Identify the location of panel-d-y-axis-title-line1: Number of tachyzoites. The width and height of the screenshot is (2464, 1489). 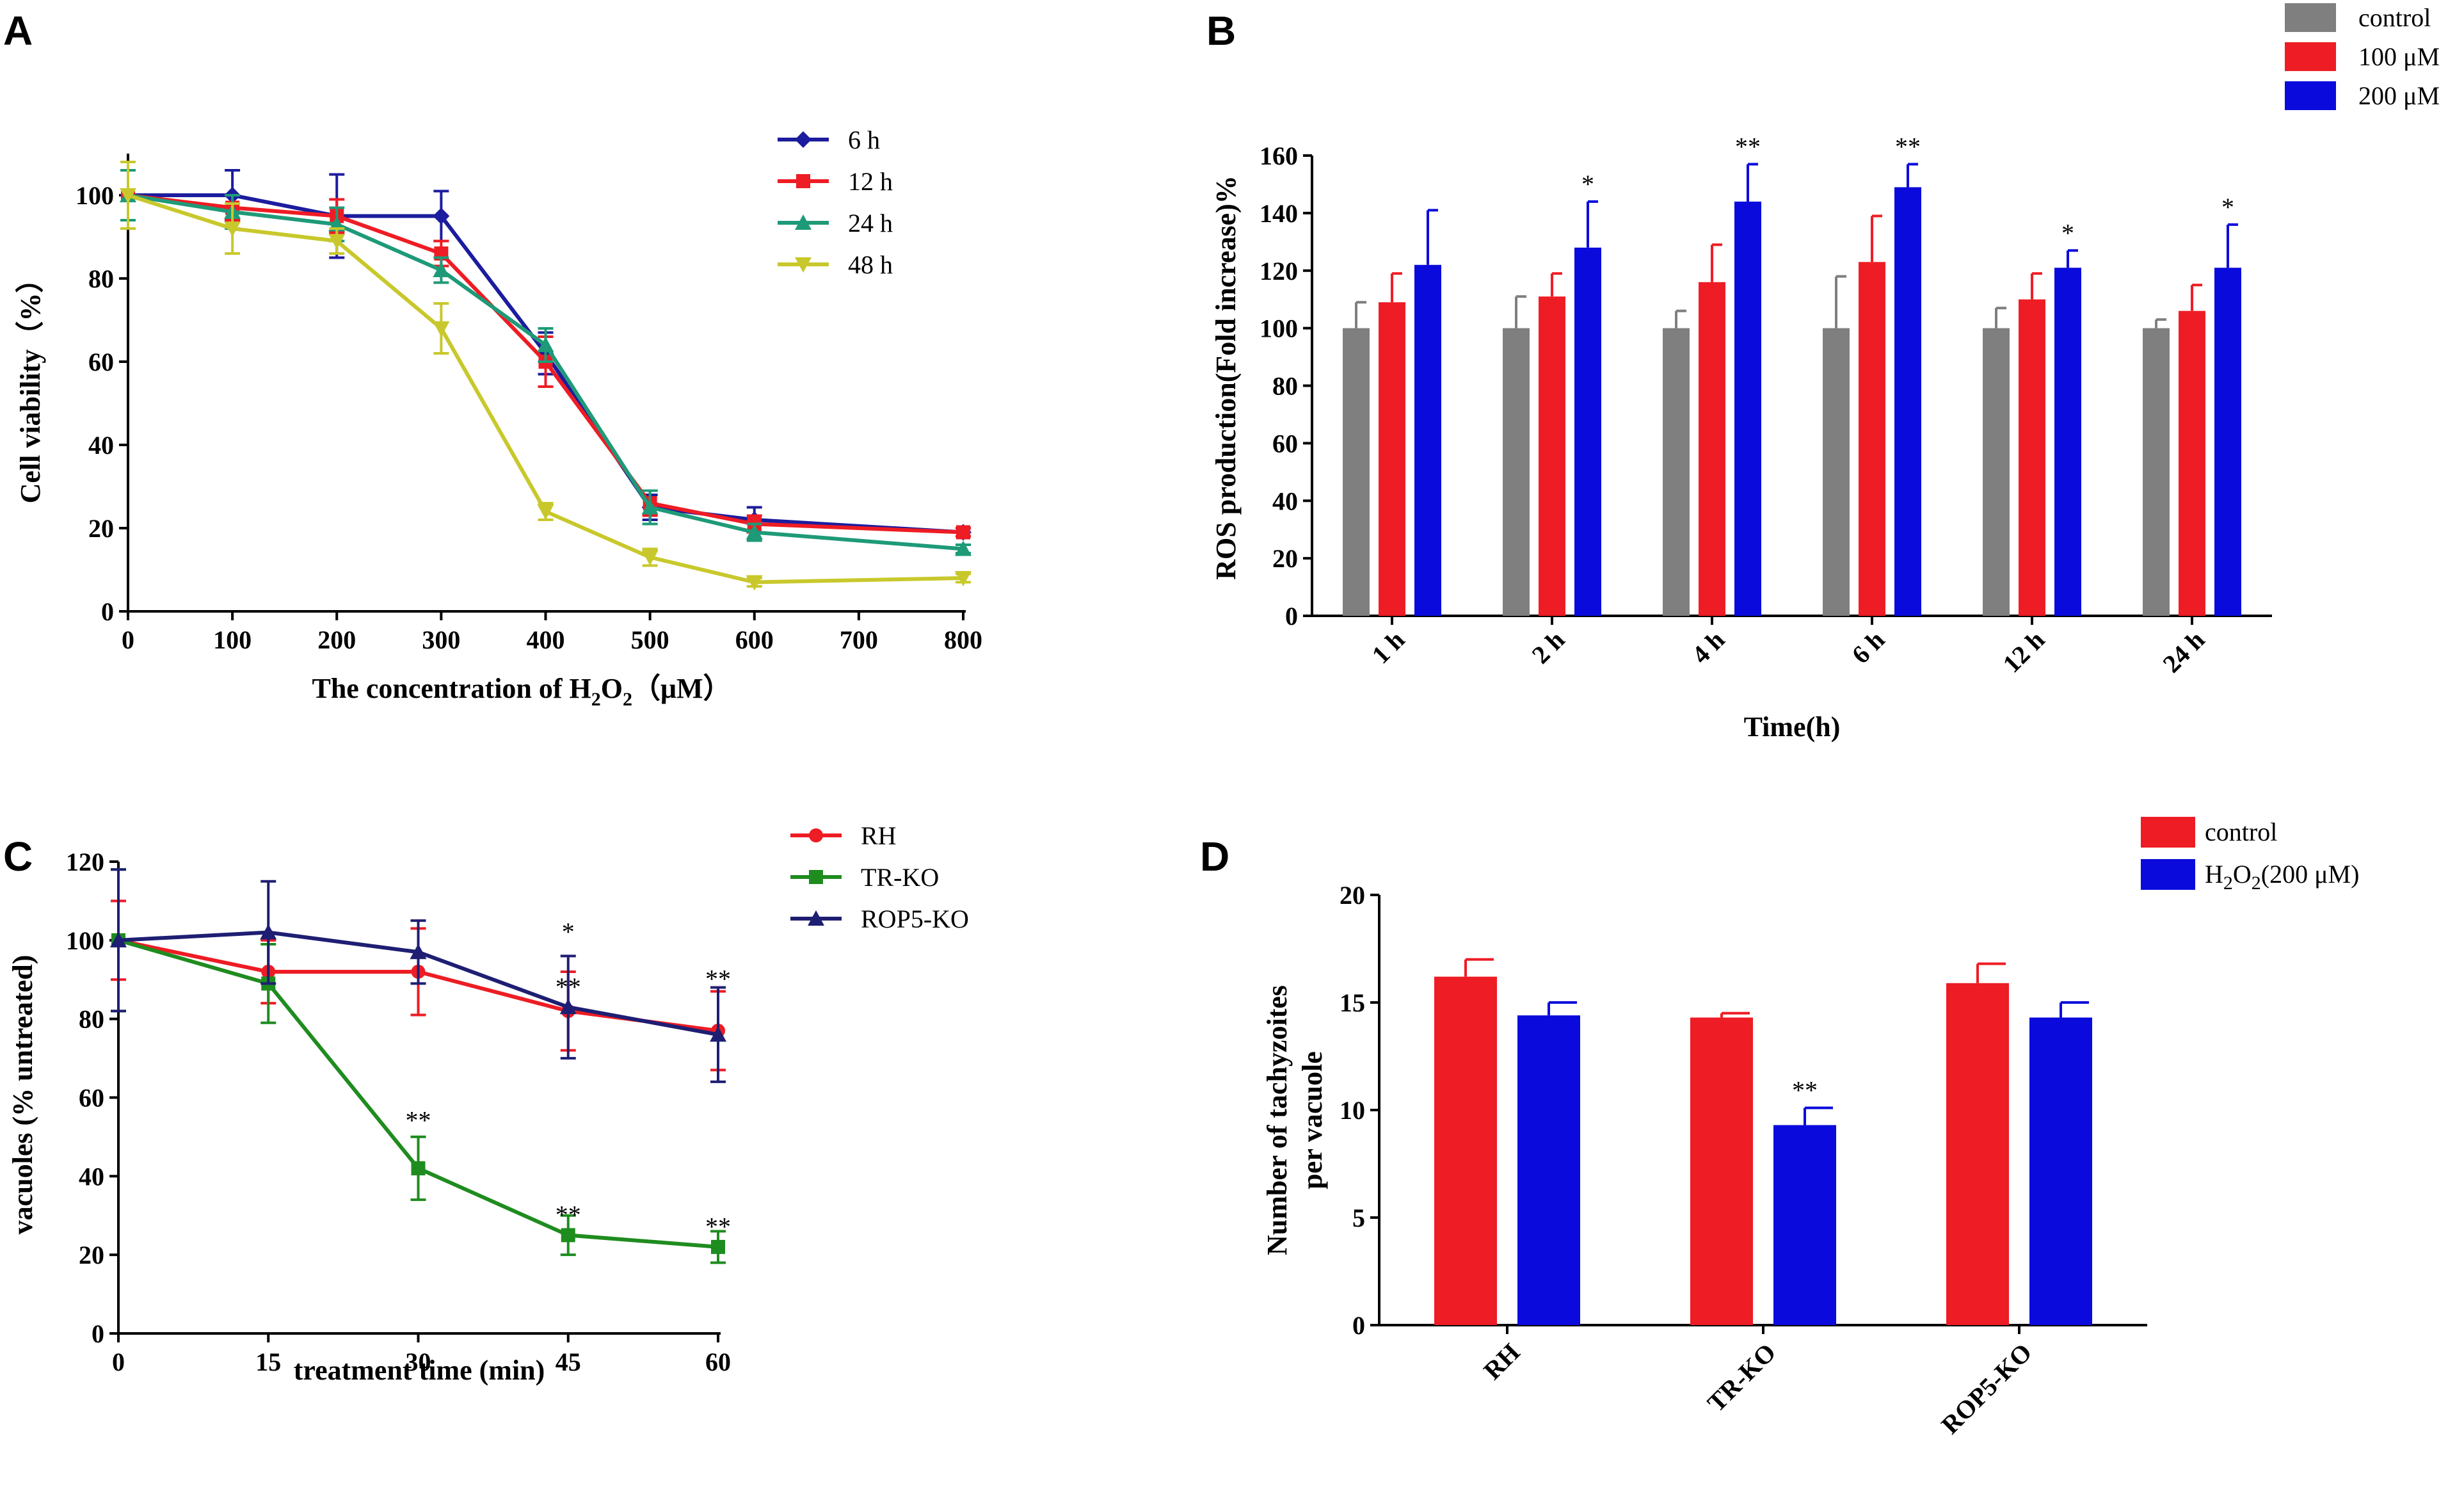
(1277, 1120).